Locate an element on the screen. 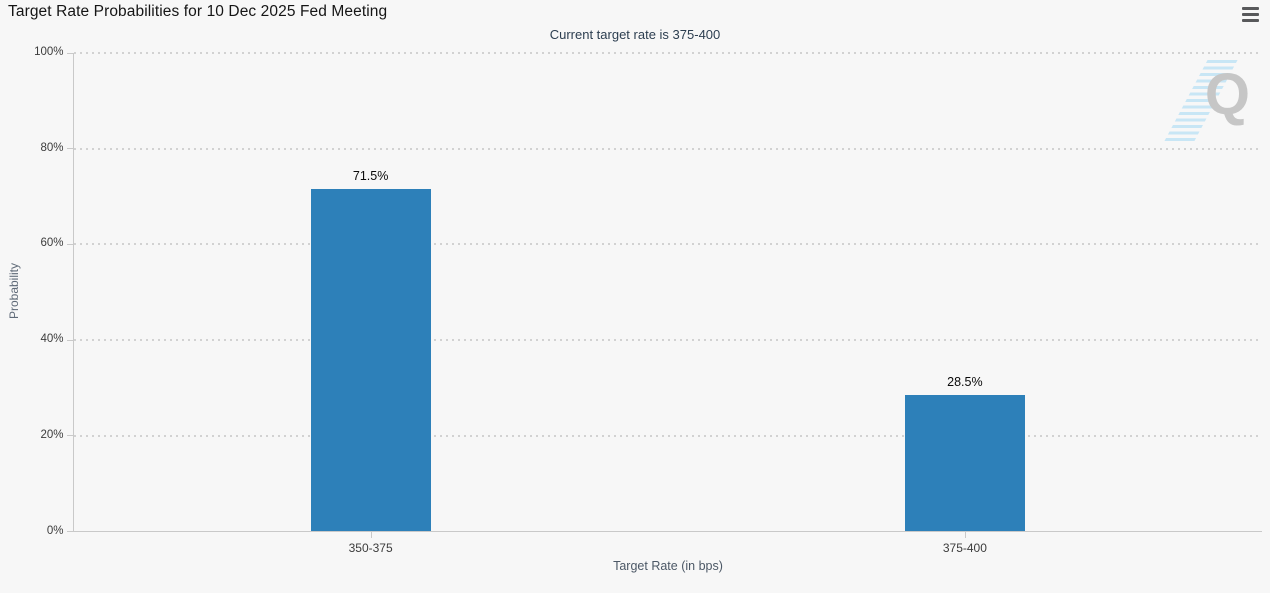 The image size is (1270, 593). y-axis-tick-label: 60% is located at coordinates (52, 243).